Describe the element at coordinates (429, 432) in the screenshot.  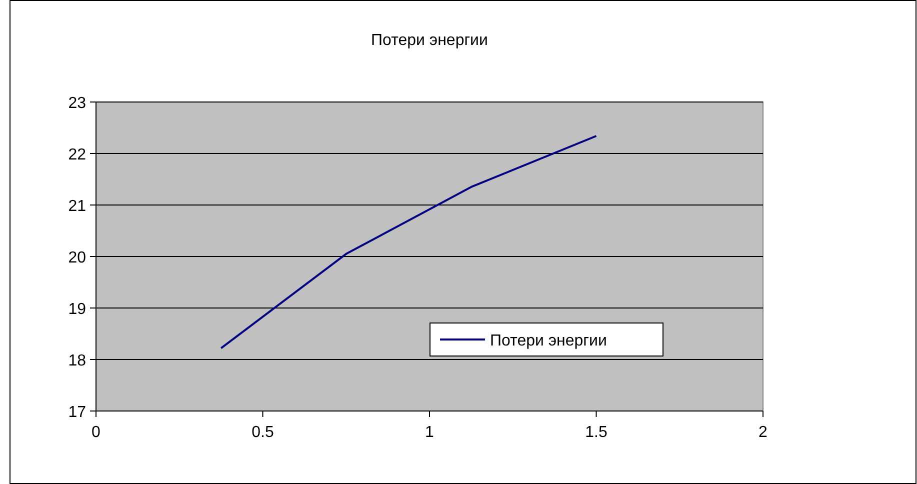
I see `x-tick-label: 1` at that location.